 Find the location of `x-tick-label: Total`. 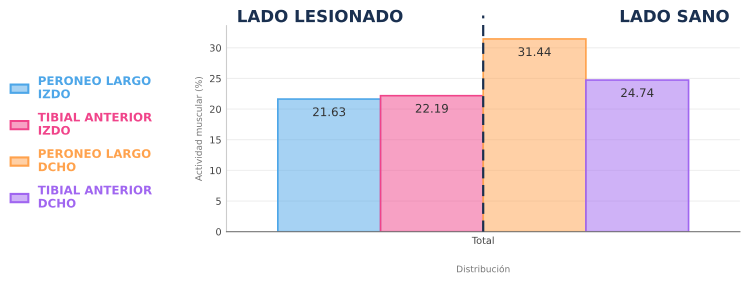

x-tick-label: Total is located at coordinates (483, 240).